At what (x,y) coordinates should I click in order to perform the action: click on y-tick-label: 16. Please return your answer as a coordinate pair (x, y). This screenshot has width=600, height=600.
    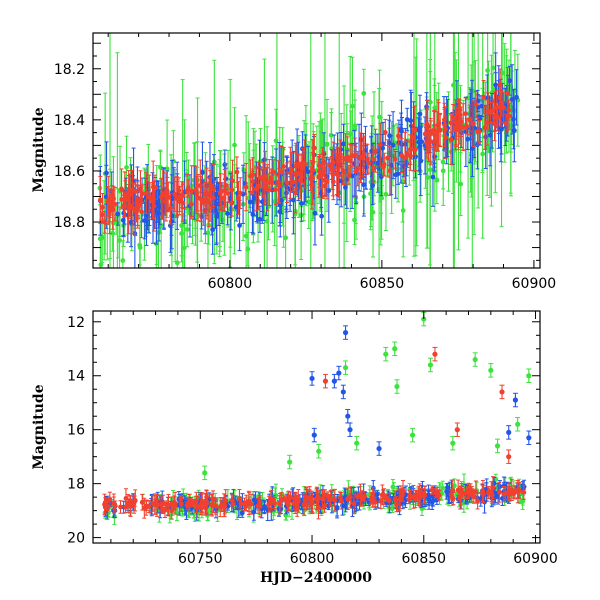
    Looking at the image, I should click on (76, 431).